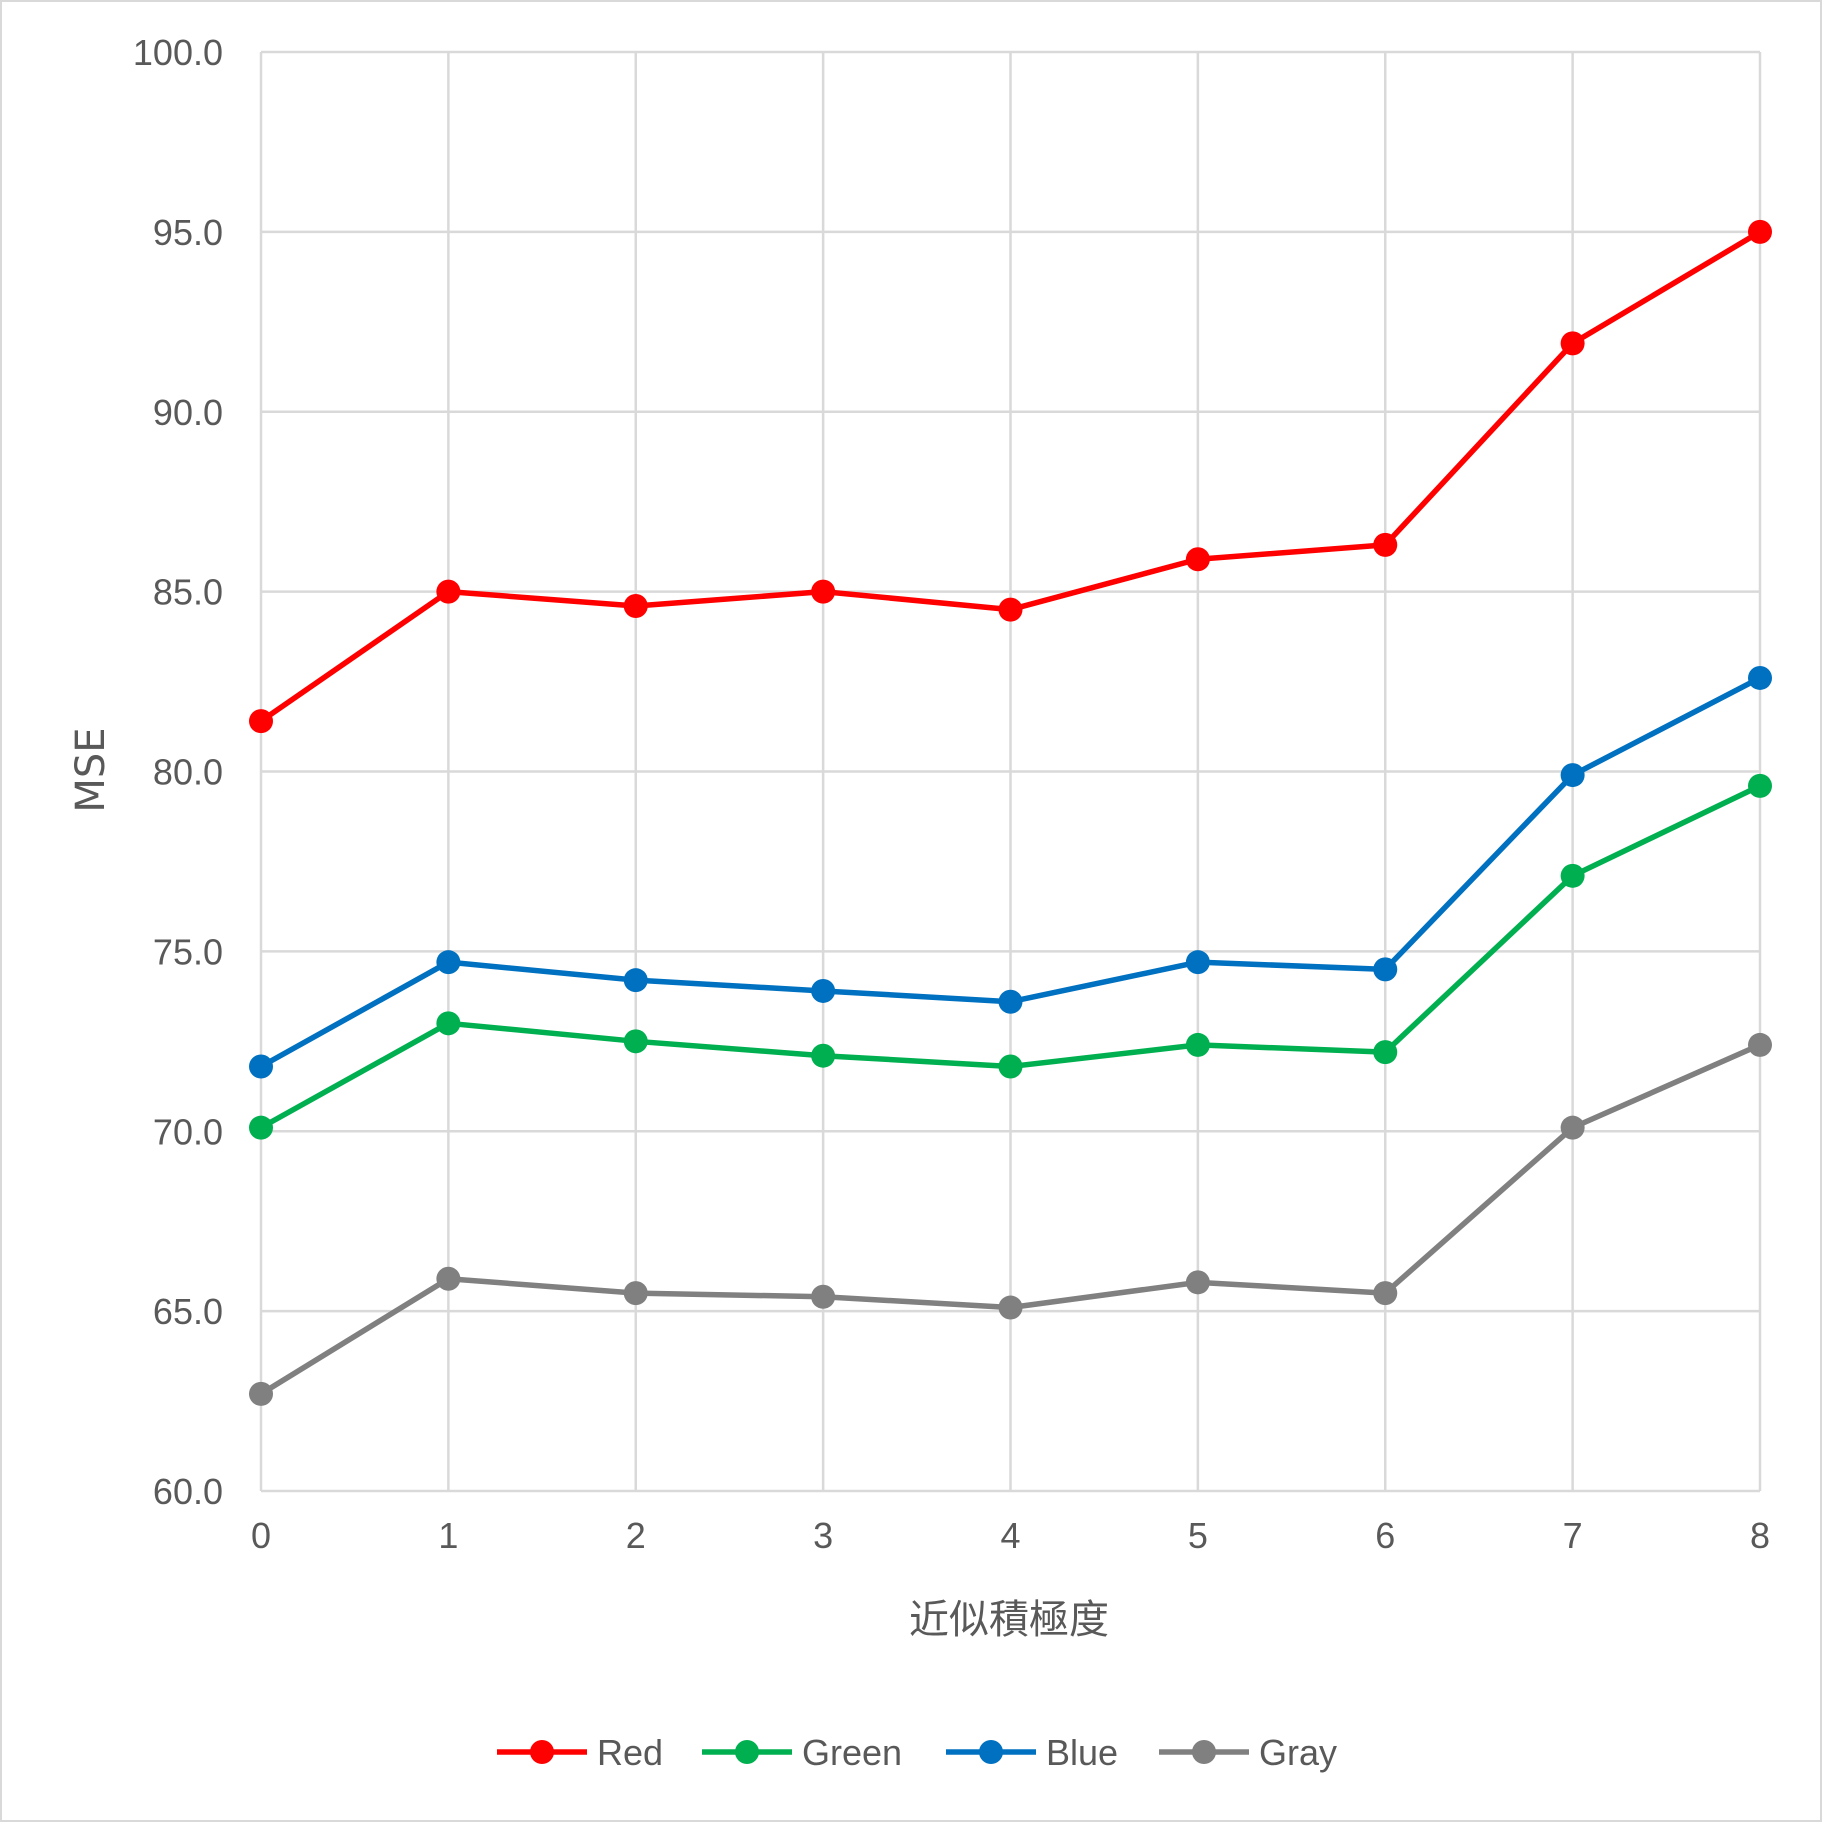 The image size is (1822, 1822). Describe the element at coordinates (188, 232) in the screenshot. I see `y-tick-label: 95.0` at that location.